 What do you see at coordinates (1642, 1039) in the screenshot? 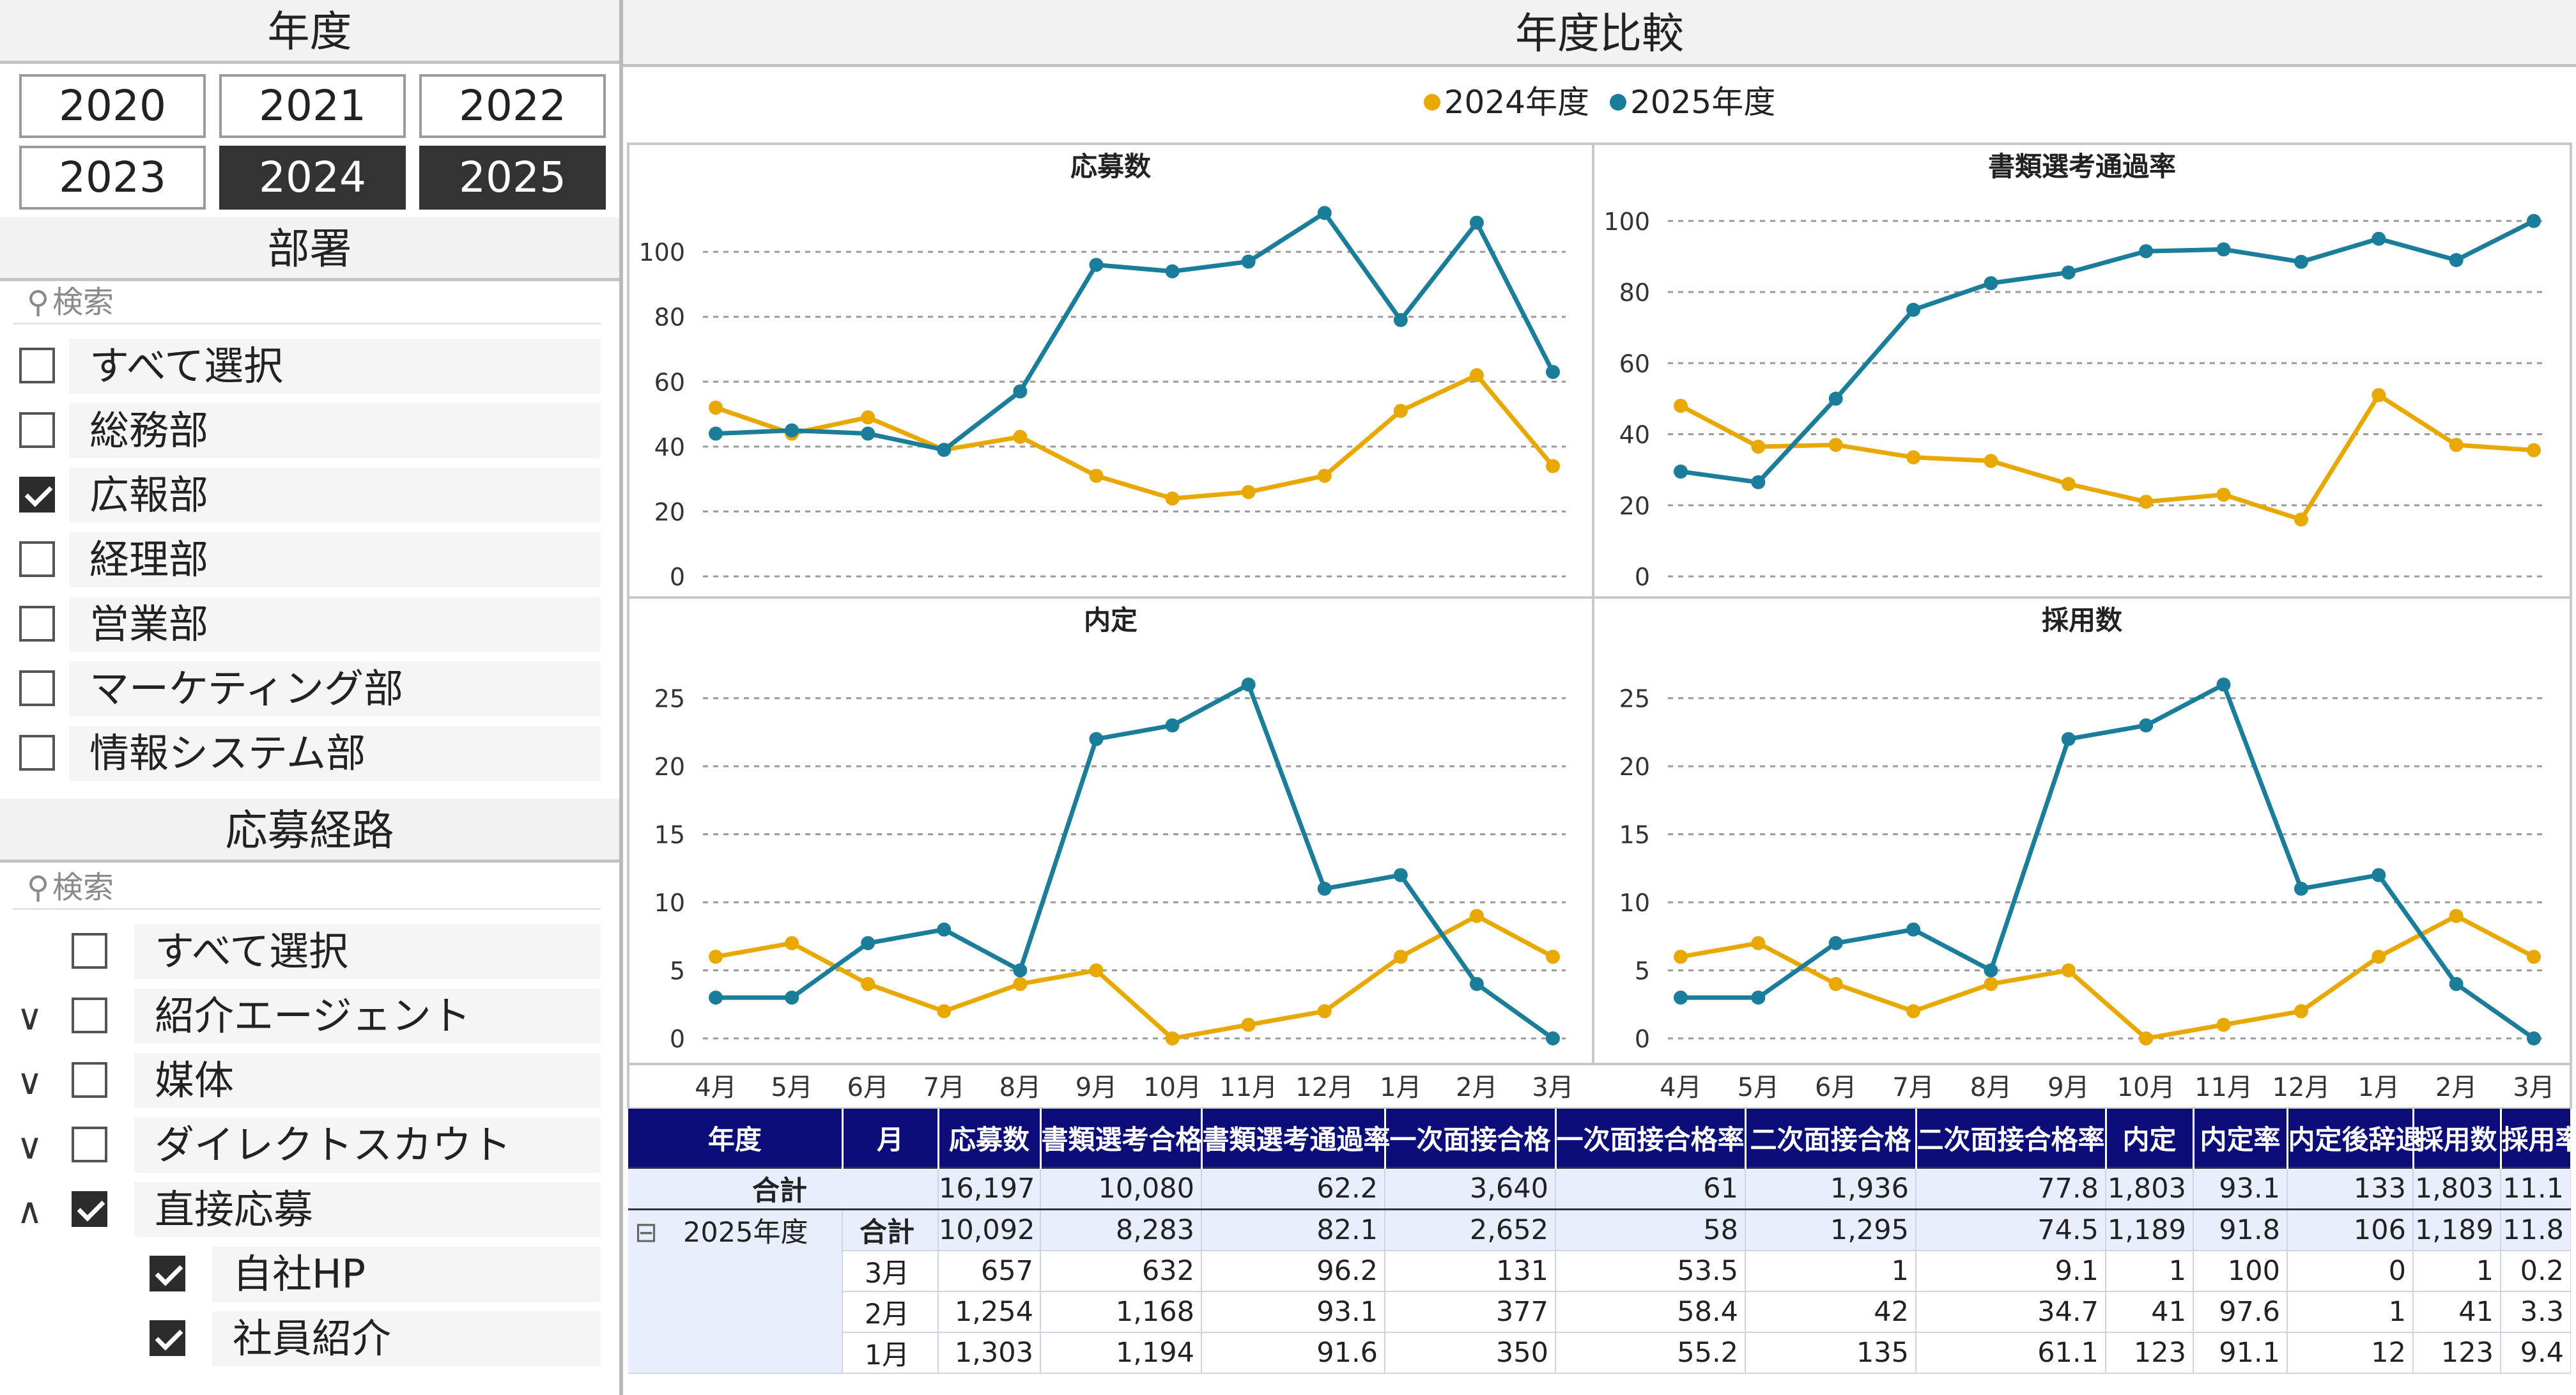
I see `y-tick-label: 0` at bounding box center [1642, 1039].